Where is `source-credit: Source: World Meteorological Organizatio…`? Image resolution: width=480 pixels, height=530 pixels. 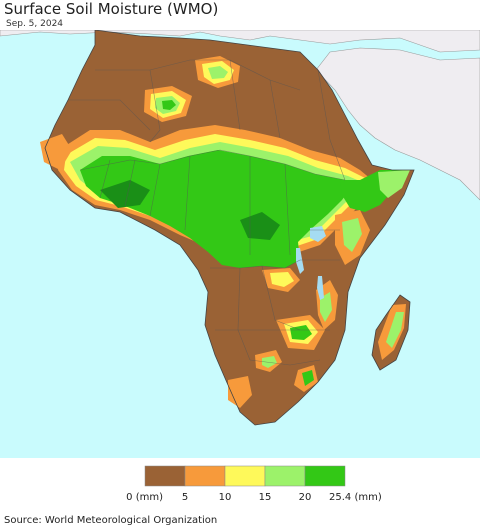
source-credit: Source: World Meteorological Organizatio… is located at coordinates (111, 520).